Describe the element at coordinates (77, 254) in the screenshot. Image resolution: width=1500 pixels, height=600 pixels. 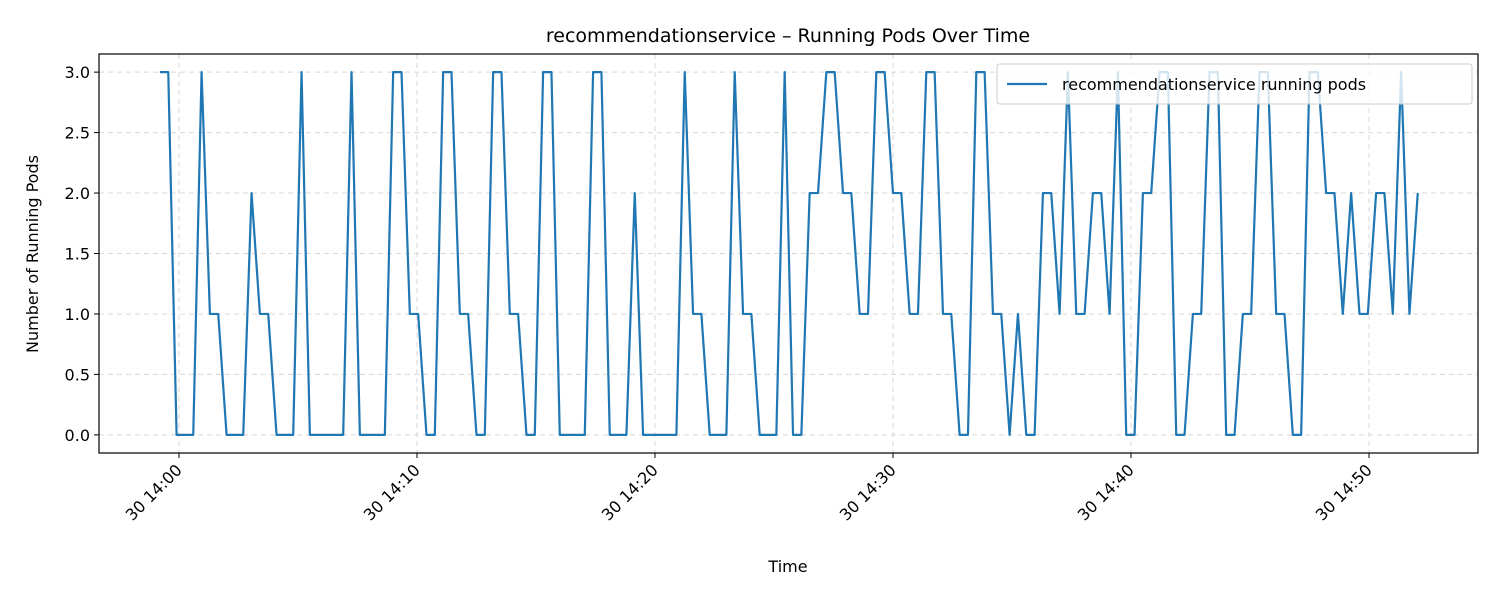
I see `y-tick-label: 1.5` at that location.